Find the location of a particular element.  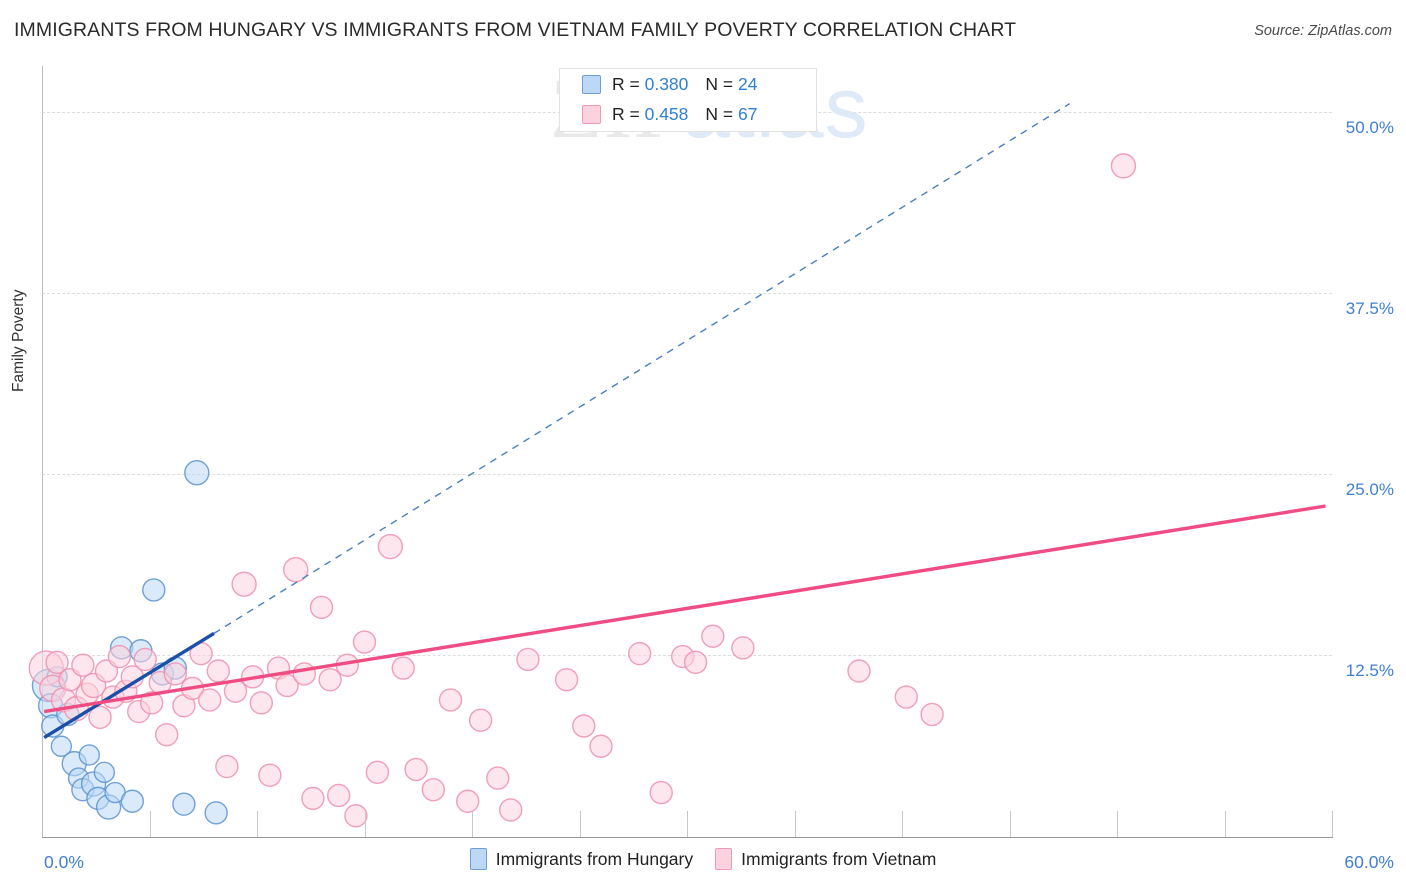

legend-r-vietnam: R = 0.458 is located at coordinates (650, 114).